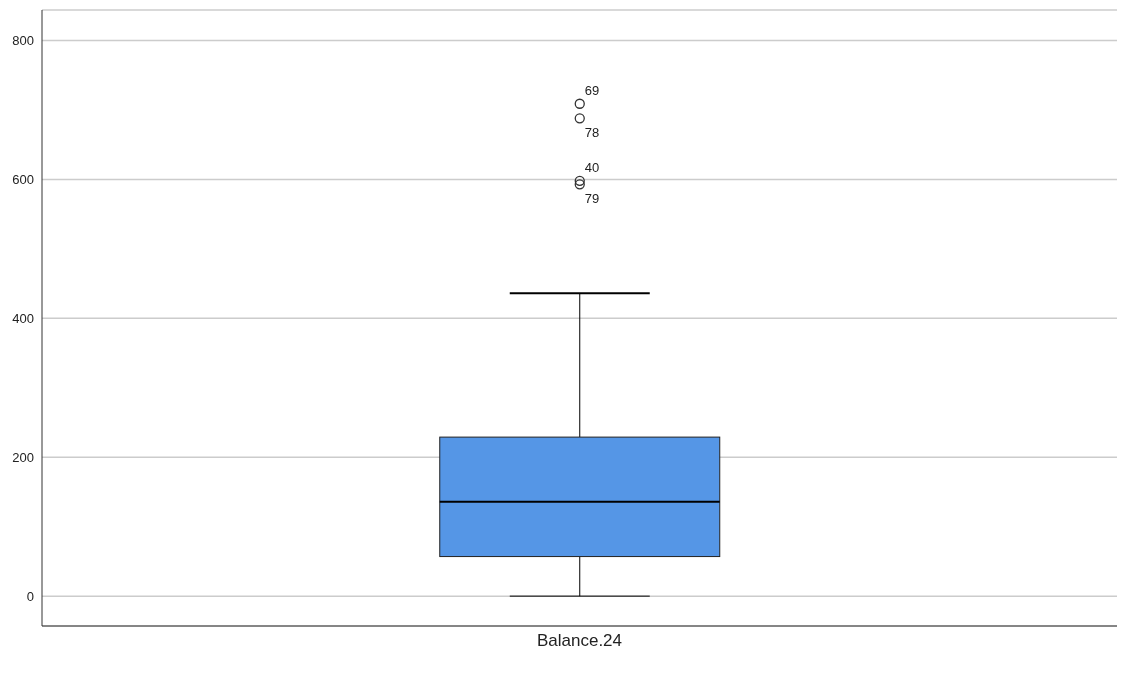 The width and height of the screenshot is (1125, 673). I want to click on annotation: 79, so click(592, 199).